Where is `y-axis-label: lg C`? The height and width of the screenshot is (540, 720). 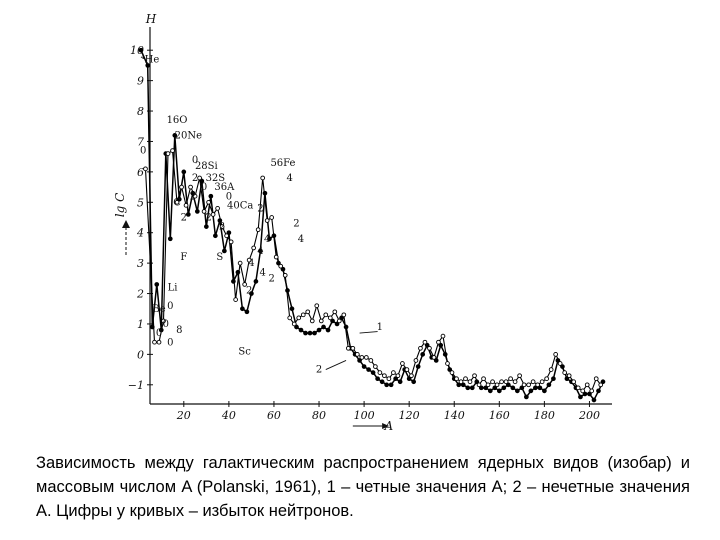
y-axis-label: lg C is located at coordinates (120, 205).